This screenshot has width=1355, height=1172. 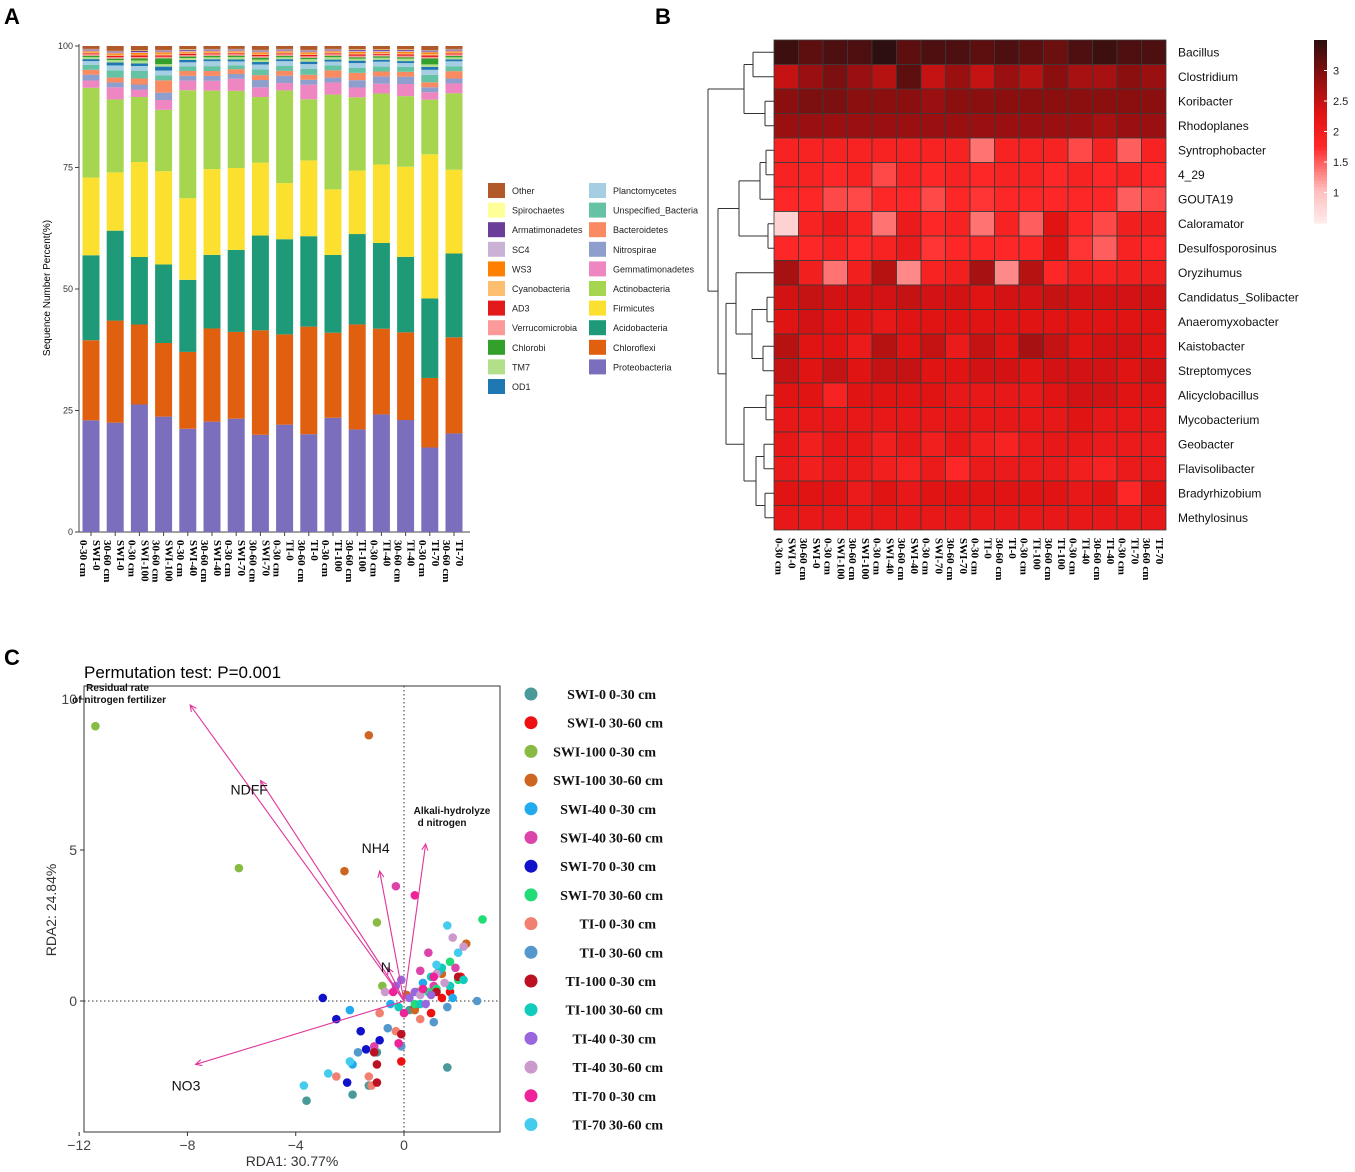 I want to click on heatmap-column-label: TI-700-30 cm, so click(x=1127, y=556).